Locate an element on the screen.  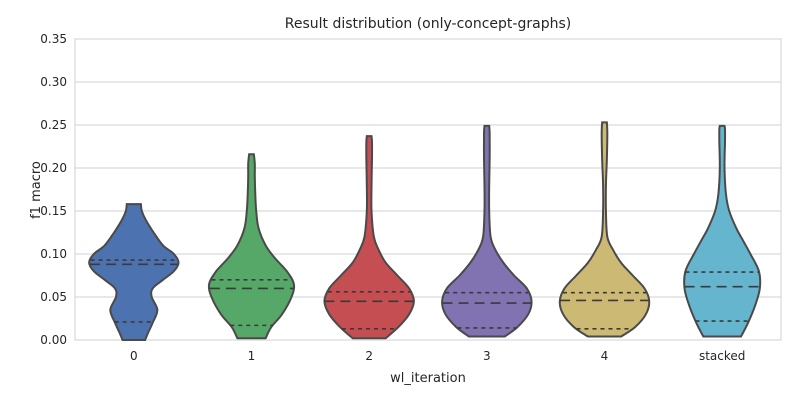
y-tick-label: 0.30 is located at coordinates (53, 82).